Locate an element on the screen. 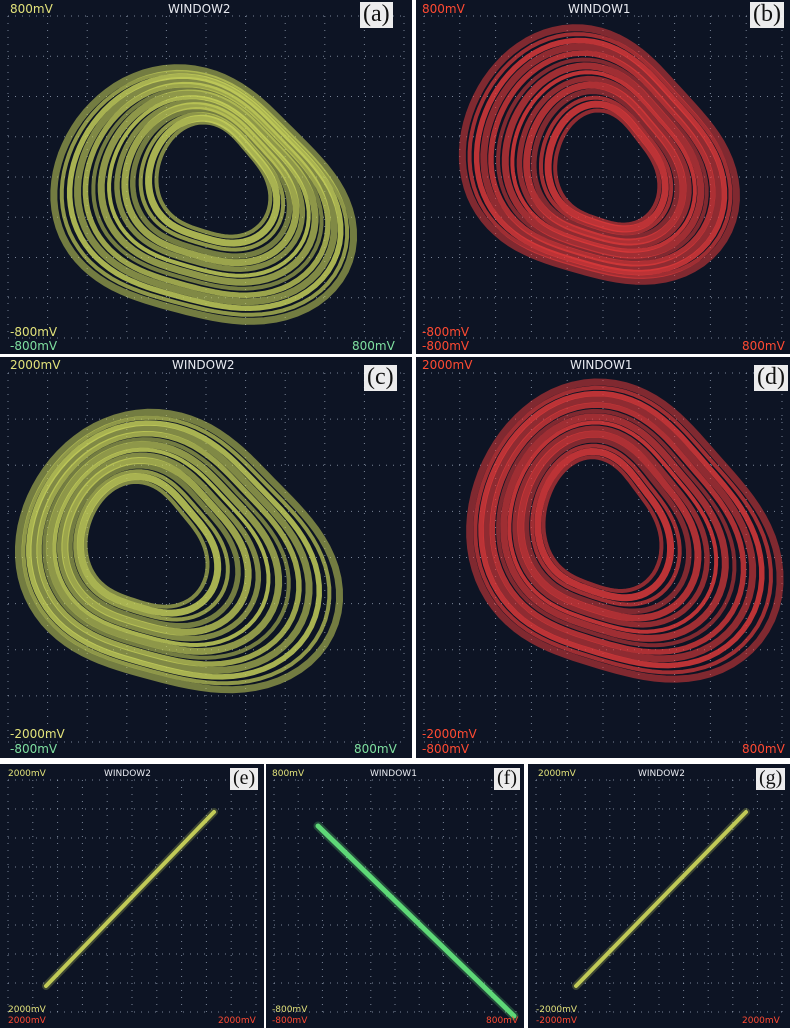  trace-d is located at coordinates (625, 530).